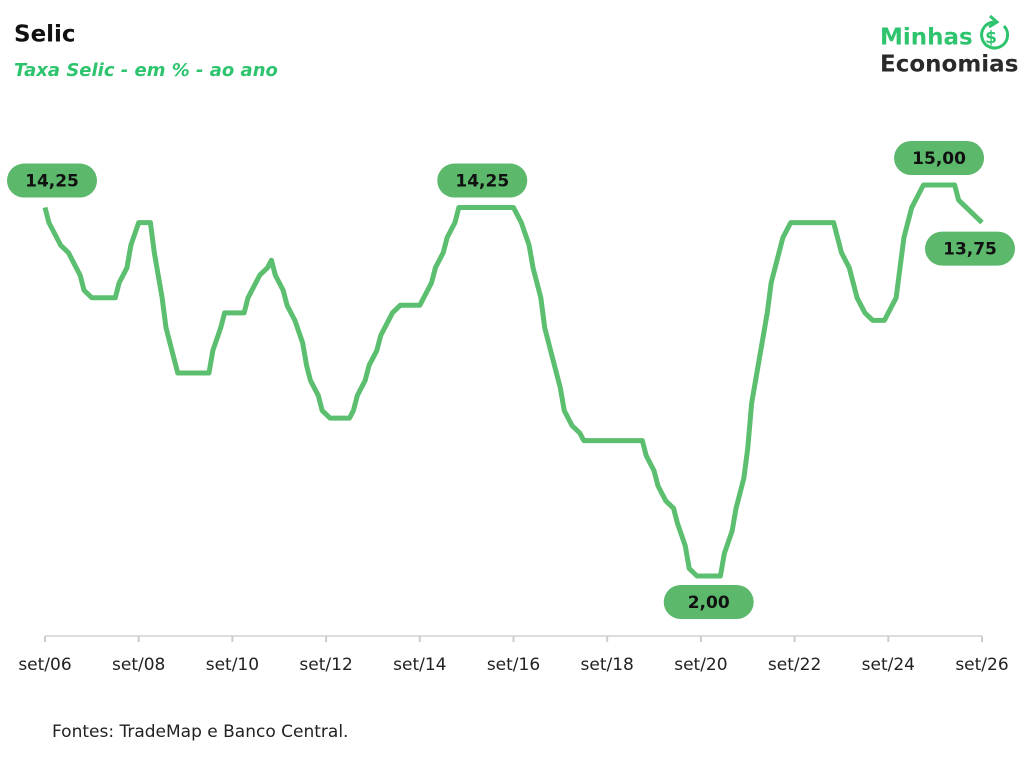  I want to click on value-label: 2,00, so click(708, 602).